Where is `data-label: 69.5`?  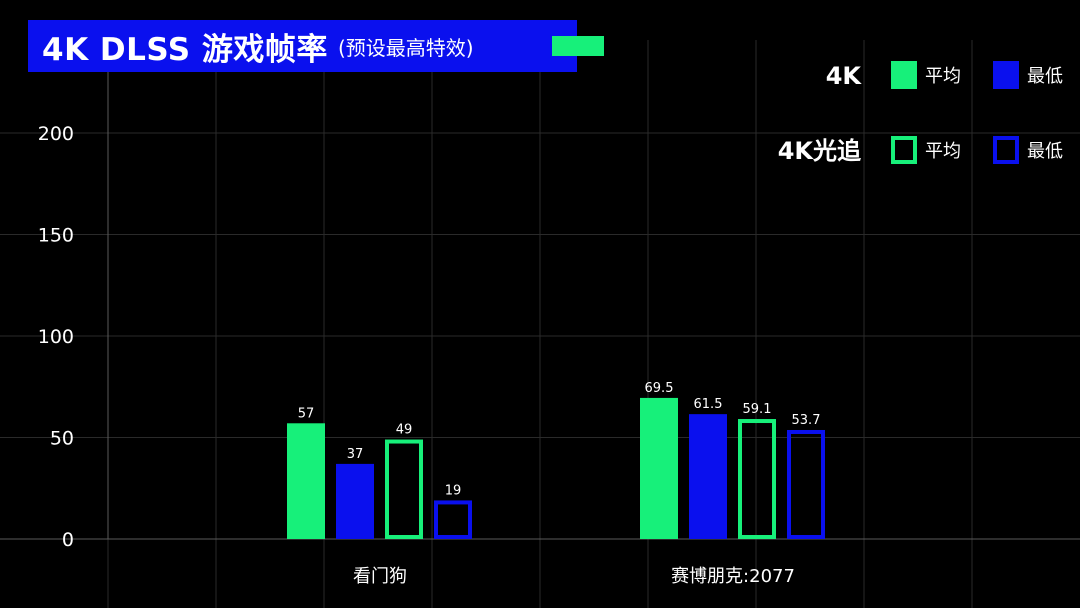
data-label: 69.5 is located at coordinates (659, 388).